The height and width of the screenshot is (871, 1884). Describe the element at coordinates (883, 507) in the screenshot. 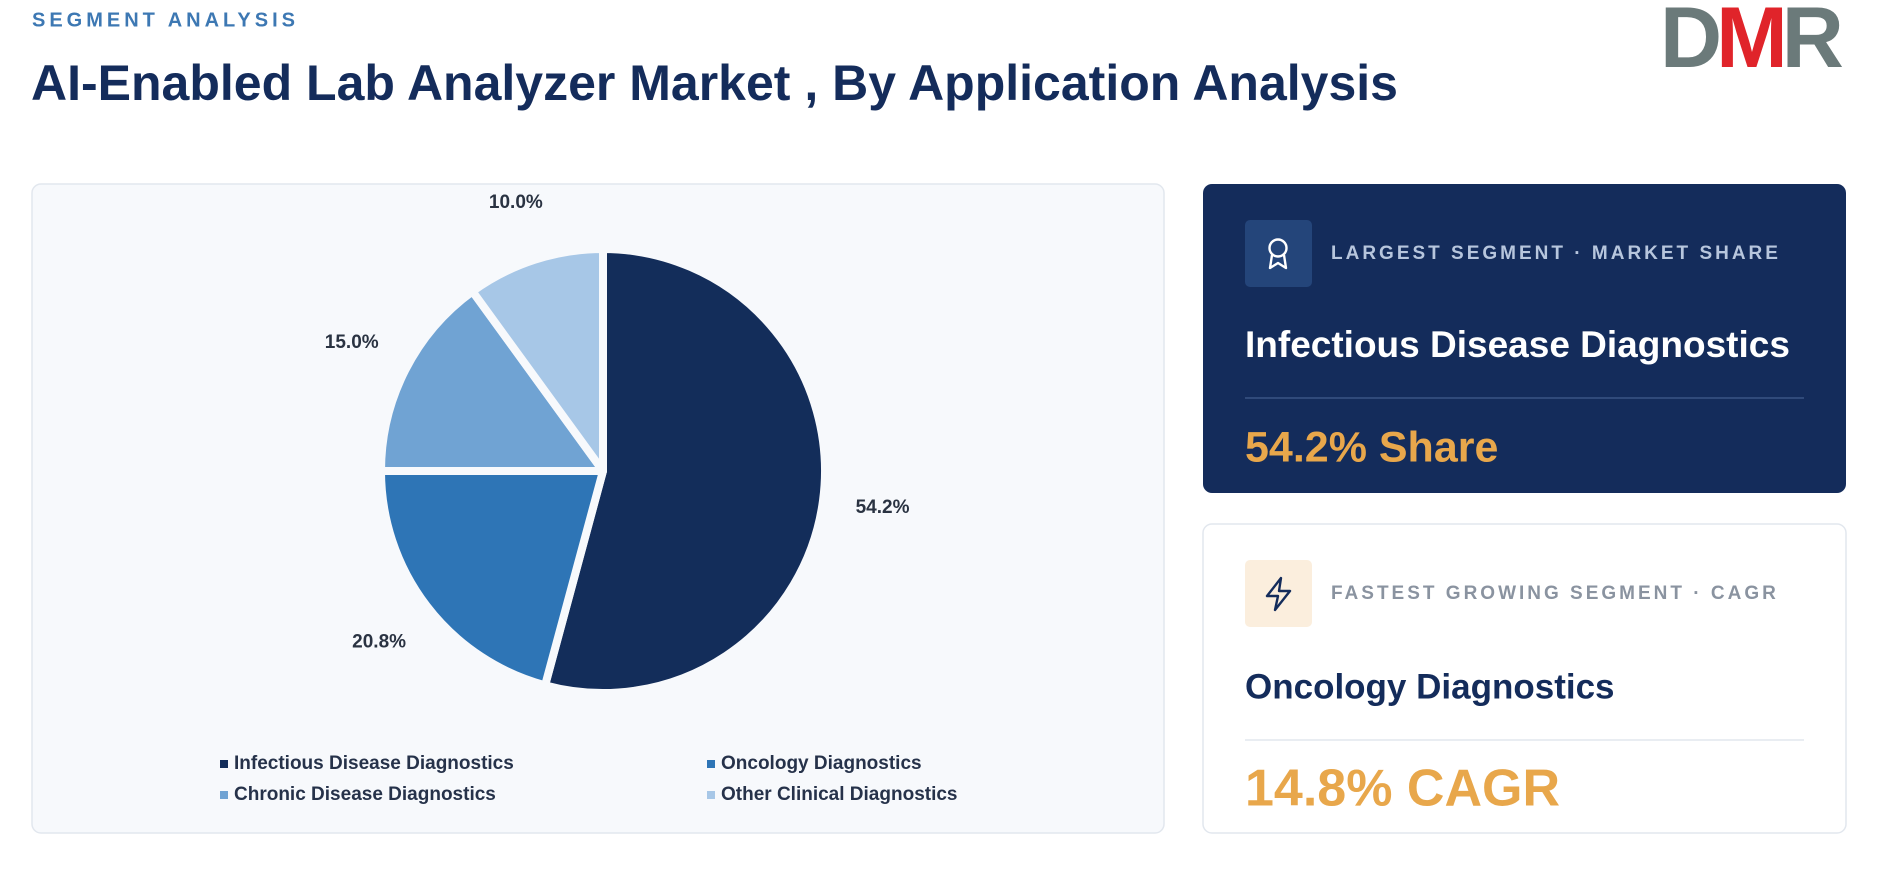

I see `value-label: 54.2%` at that location.